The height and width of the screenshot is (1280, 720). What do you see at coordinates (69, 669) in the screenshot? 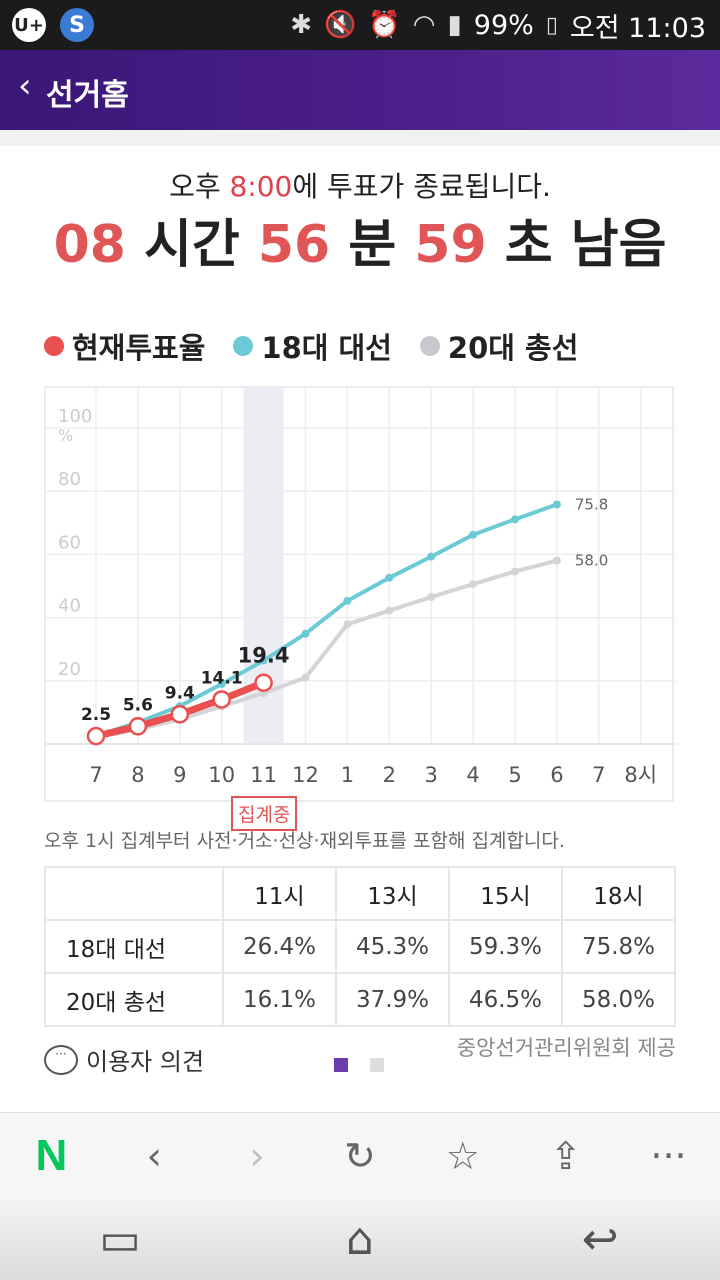
I see `y-tick-label: 20` at bounding box center [69, 669].